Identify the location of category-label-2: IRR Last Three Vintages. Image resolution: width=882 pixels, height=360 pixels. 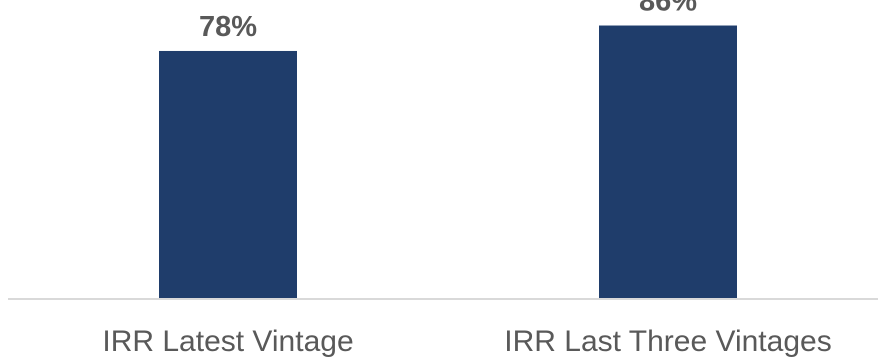
(667, 341).